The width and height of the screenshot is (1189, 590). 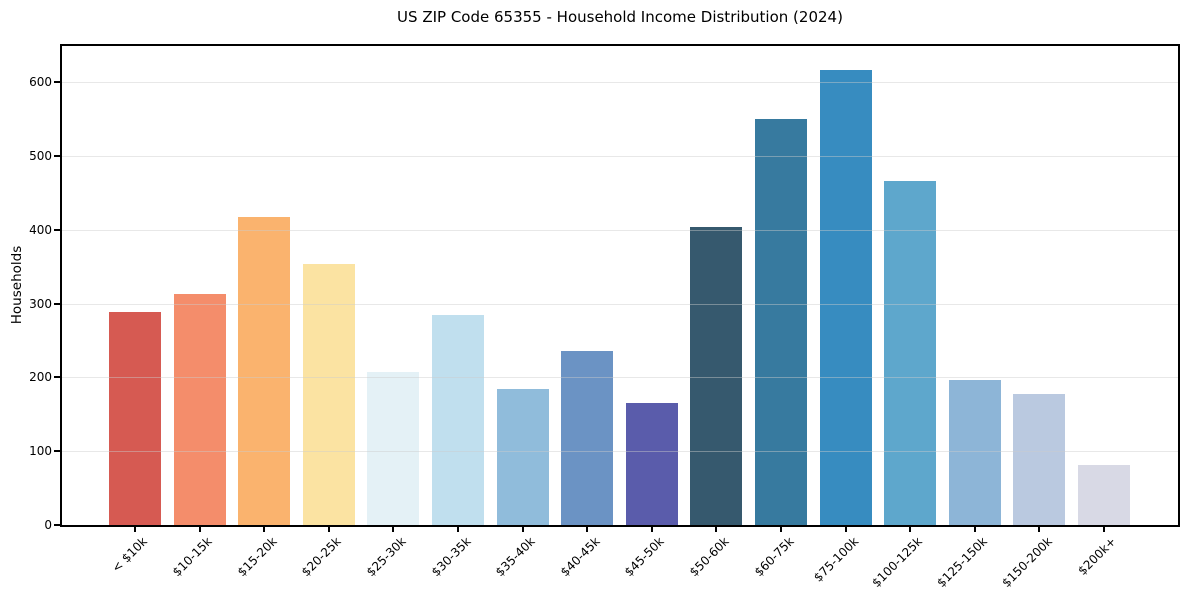 What do you see at coordinates (40, 377) in the screenshot?
I see `y-tick-label: 200` at bounding box center [40, 377].